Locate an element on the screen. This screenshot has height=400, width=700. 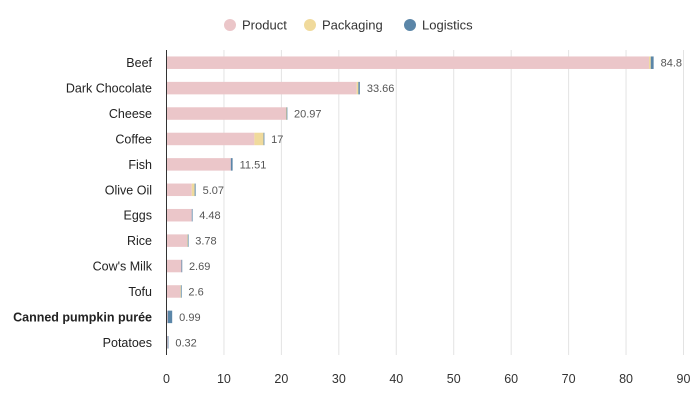
bar-product-beef is located at coordinates (408, 62).